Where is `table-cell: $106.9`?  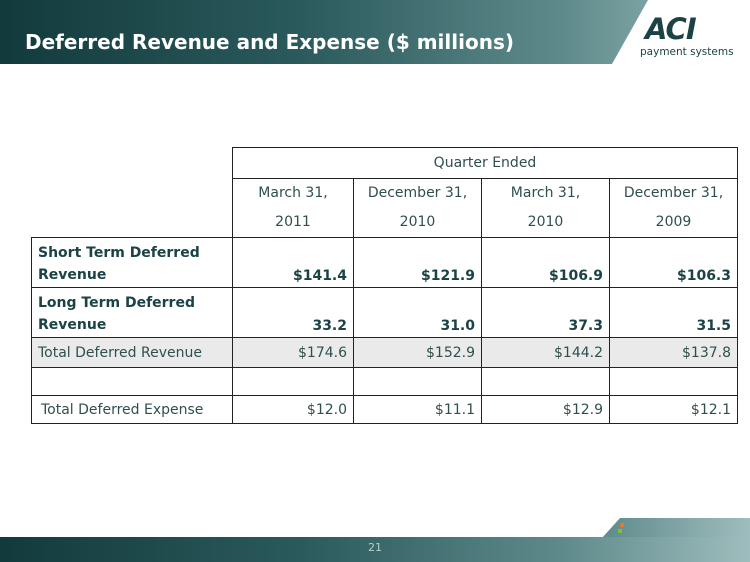
table-cell: $106.9 is located at coordinates (545, 262).